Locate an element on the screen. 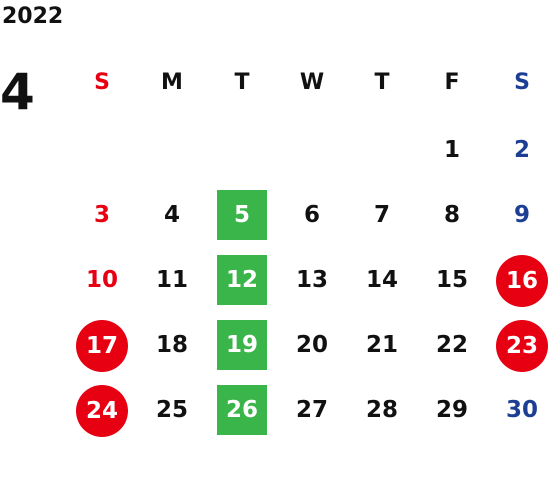 The width and height of the screenshot is (548, 503). weekday-monday: M is located at coordinates (172, 82).